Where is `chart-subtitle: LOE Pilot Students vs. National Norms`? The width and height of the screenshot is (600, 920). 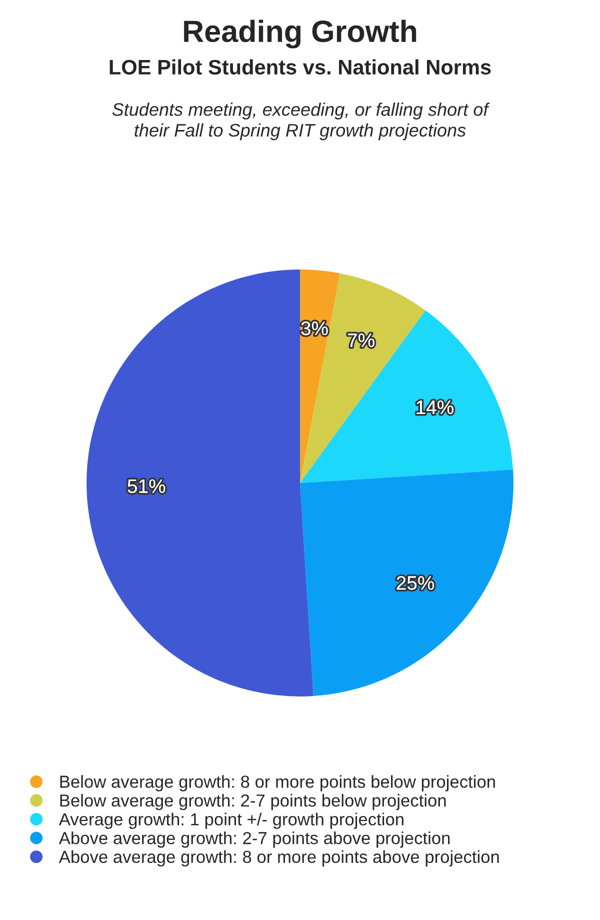 chart-subtitle: LOE Pilot Students vs. National Norms is located at coordinates (300, 67).